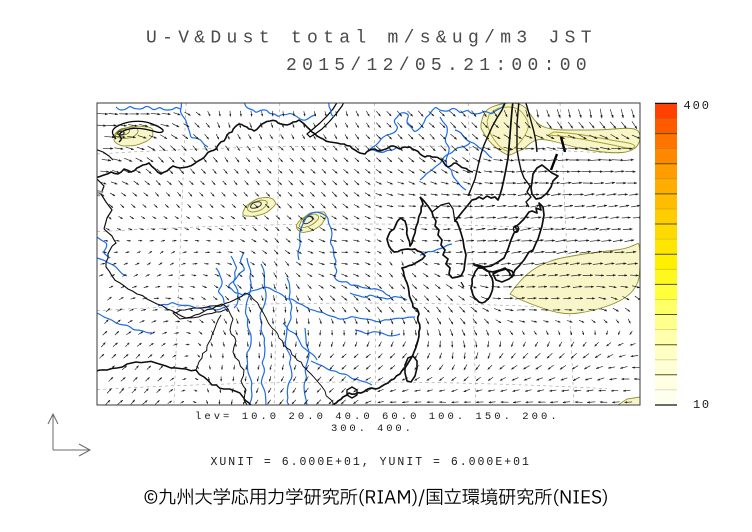 The width and height of the screenshot is (752, 532). I want to click on svg-text:lev= 10.0 20.0 40.0 60.0 100.: lev= 10.0 20.0 40.0 60.0 100. 150. 200., so click(377, 417).